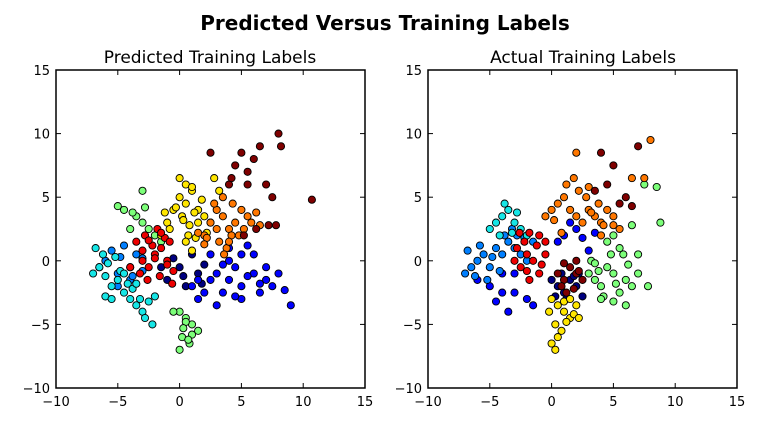 Image resolution: width=771 pixels, height=427 pixels. I want to click on actual-x-tick-label: −10, so click(427, 402).